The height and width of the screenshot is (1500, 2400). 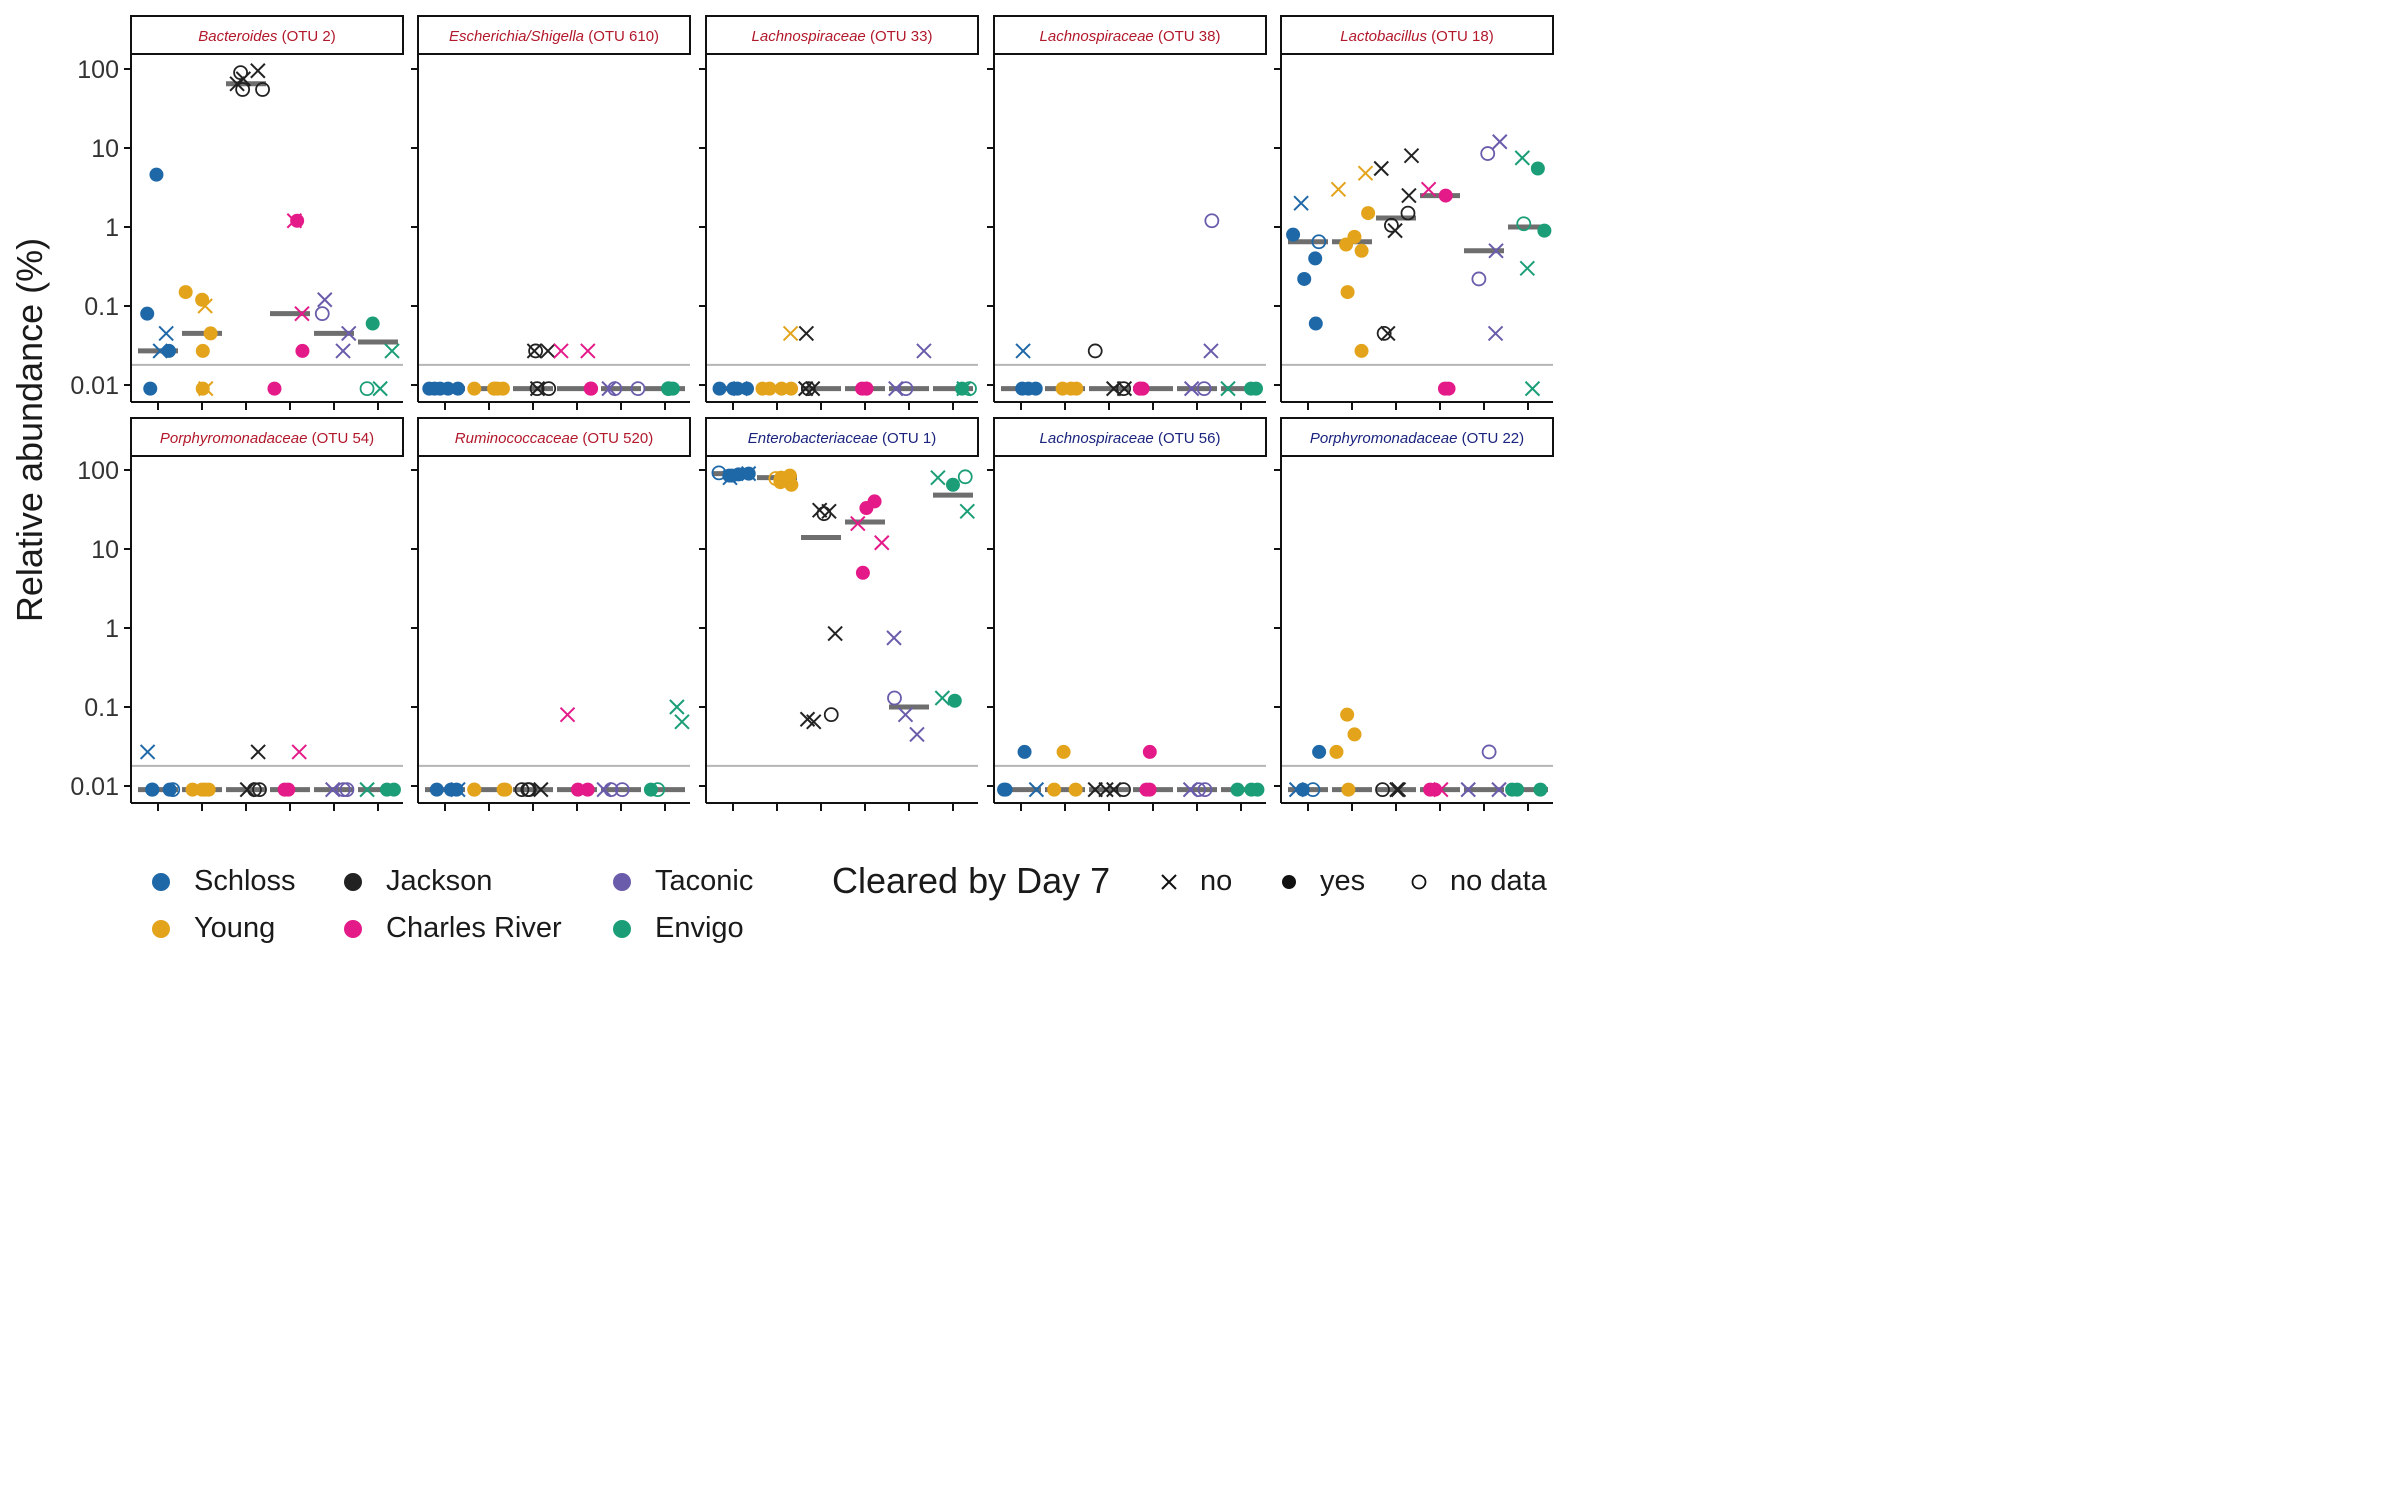 What do you see at coordinates (1490, 438) in the screenshot?
I see `facet-title-otu: (OTU 22)` at bounding box center [1490, 438].